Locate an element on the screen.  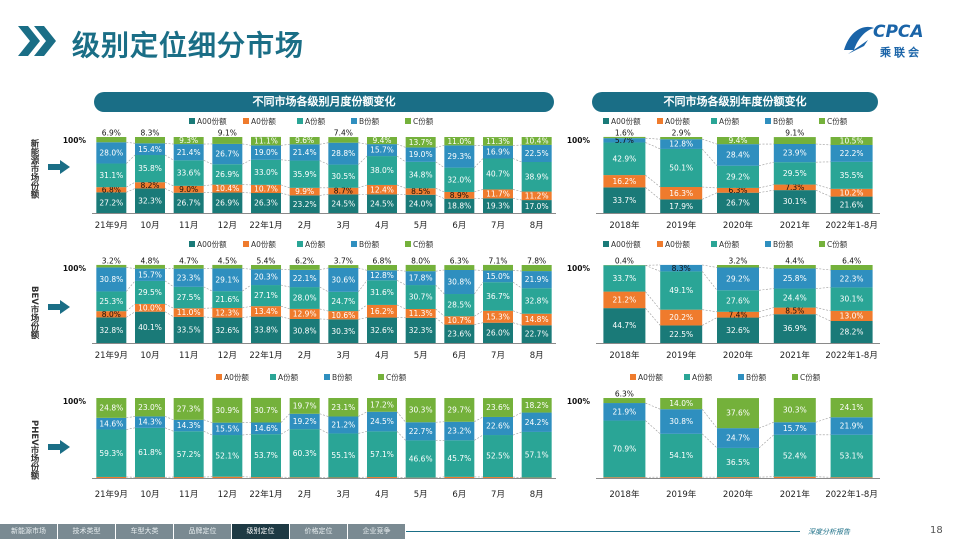
data-label-B: 15.5% is located at coordinates (227, 428).